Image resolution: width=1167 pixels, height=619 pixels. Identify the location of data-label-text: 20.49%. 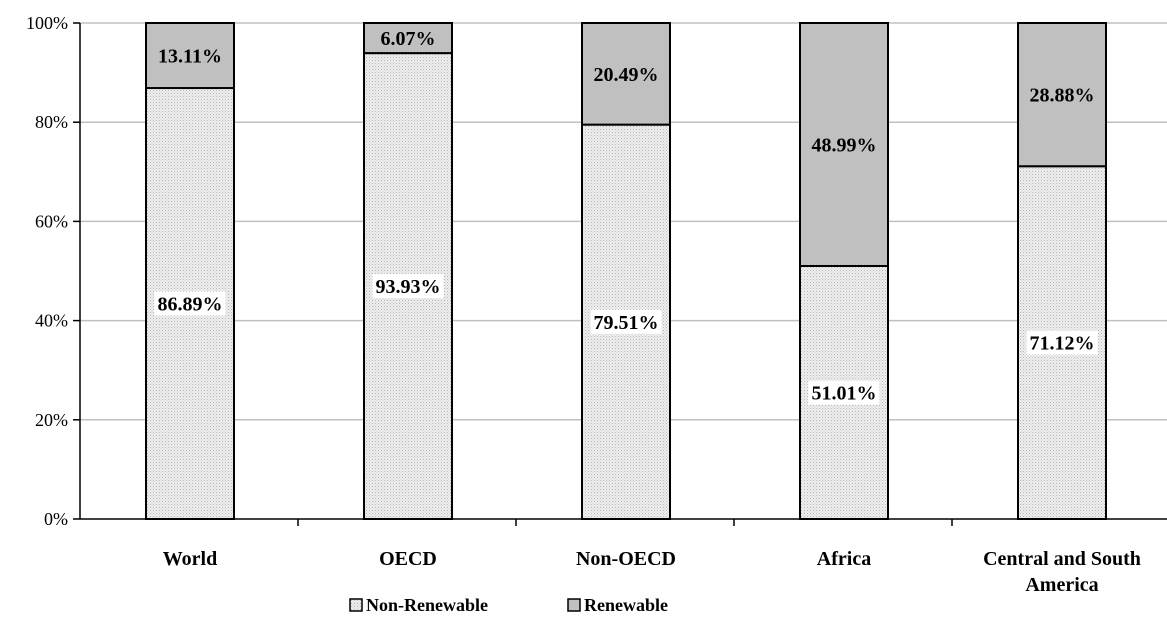
(626, 75).